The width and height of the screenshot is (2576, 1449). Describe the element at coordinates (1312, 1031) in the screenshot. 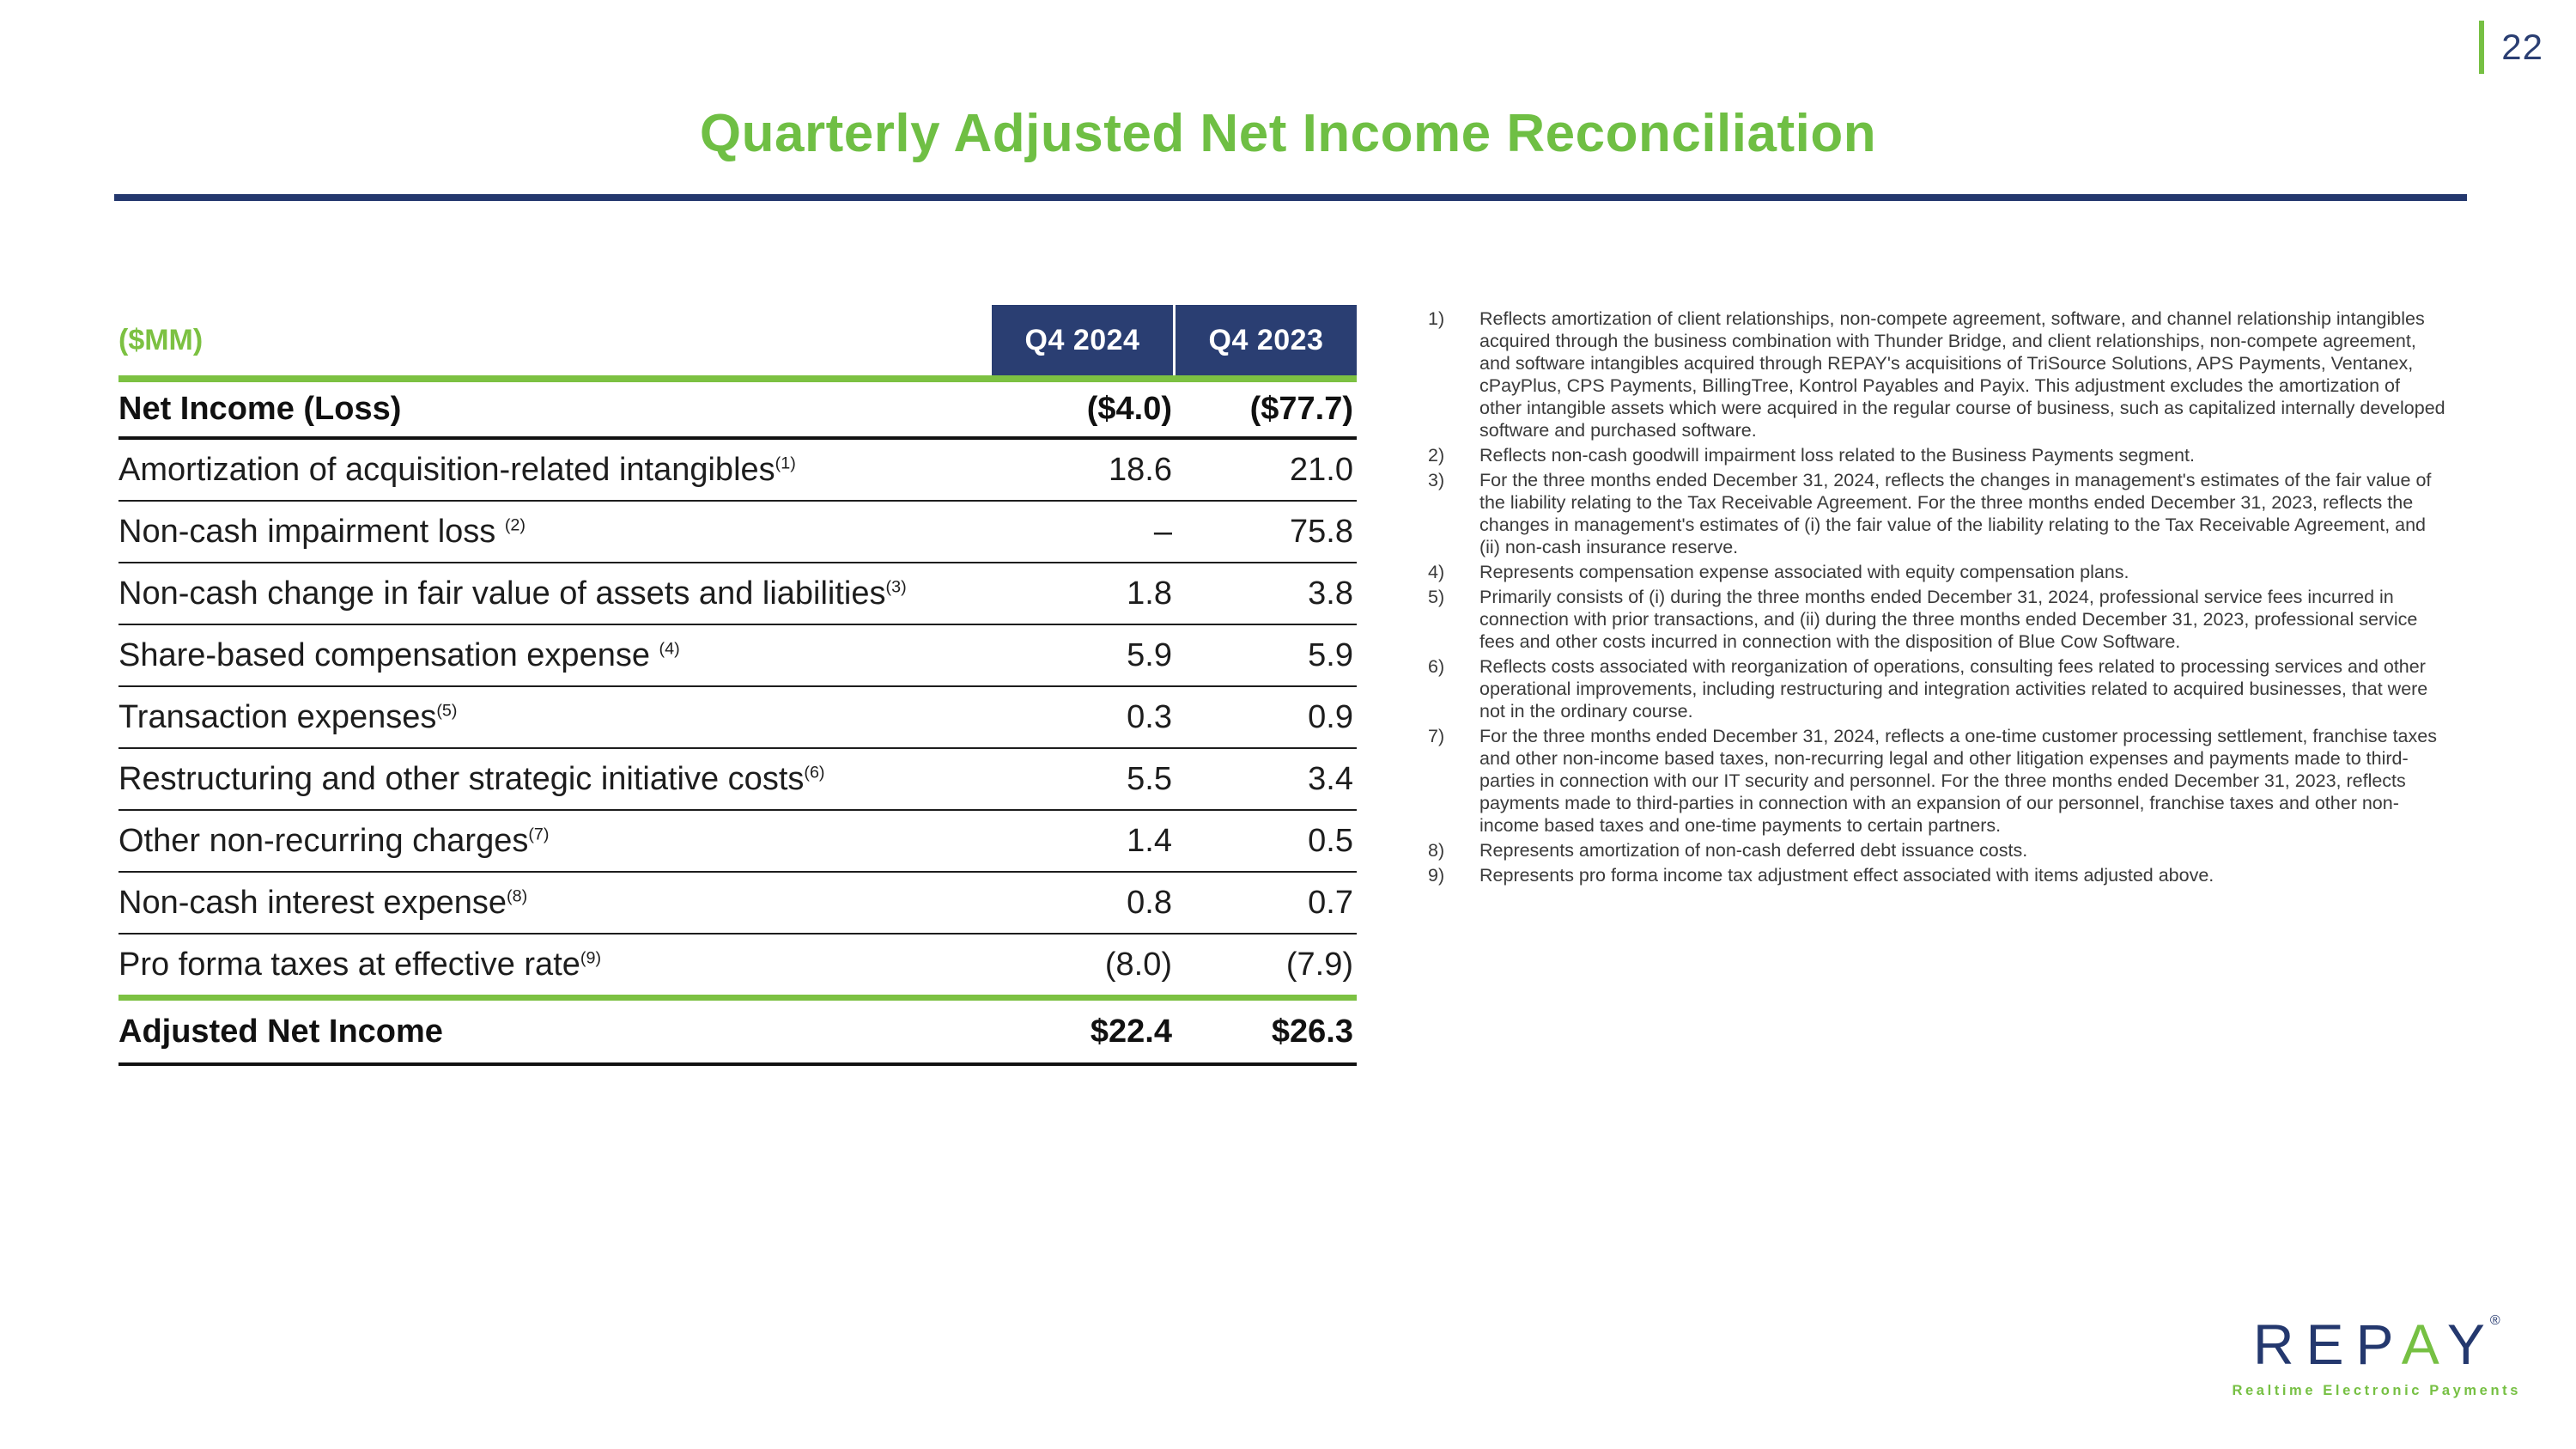

I see `row-value-q4-2023: $26.3` at that location.